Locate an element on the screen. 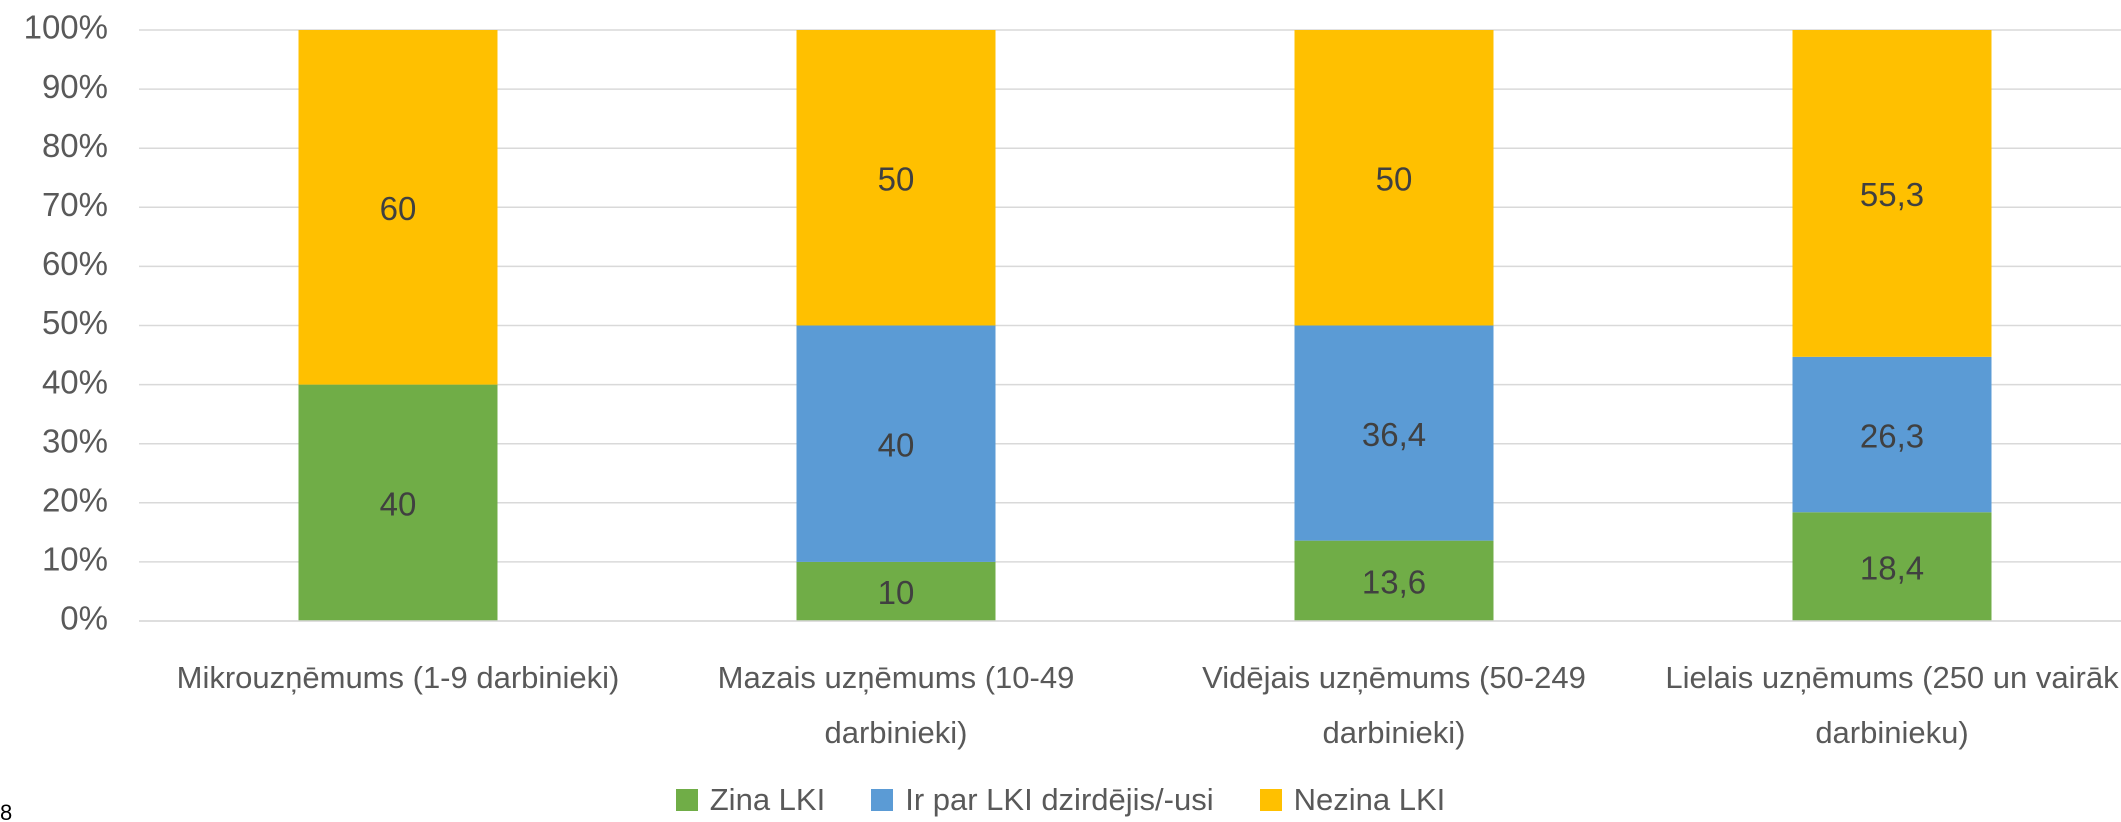 Image resolution: width=2121 pixels, height=822 pixels. y-tick-label: 60% is located at coordinates (75, 263).